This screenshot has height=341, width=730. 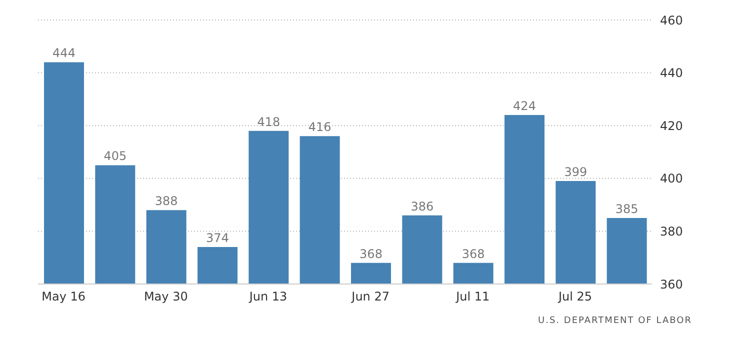 What do you see at coordinates (64, 297) in the screenshot?
I see `x-tick-label: May 16` at bounding box center [64, 297].